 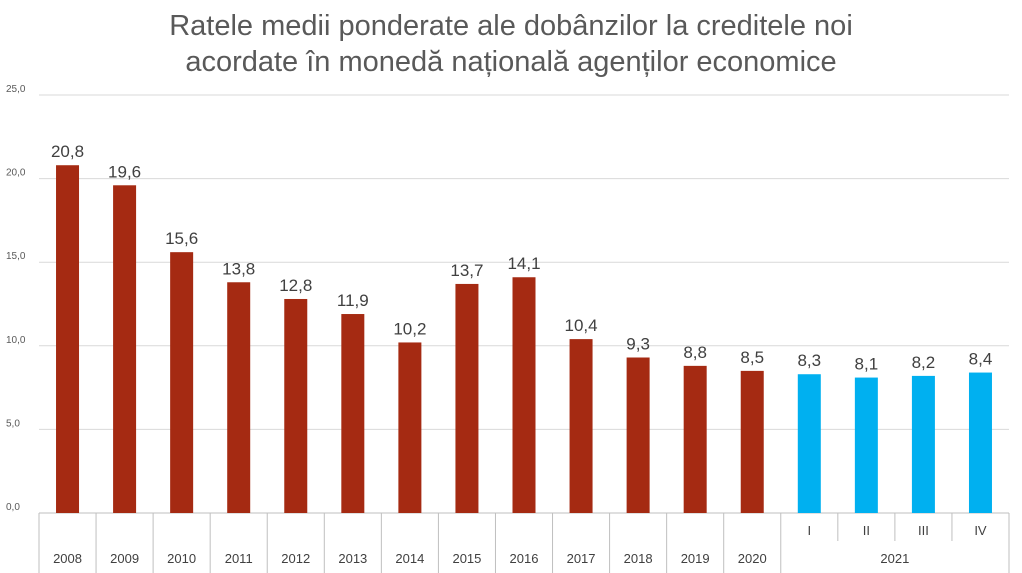 What do you see at coordinates (923, 530) in the screenshot?
I see `x-tick-label: III` at bounding box center [923, 530].